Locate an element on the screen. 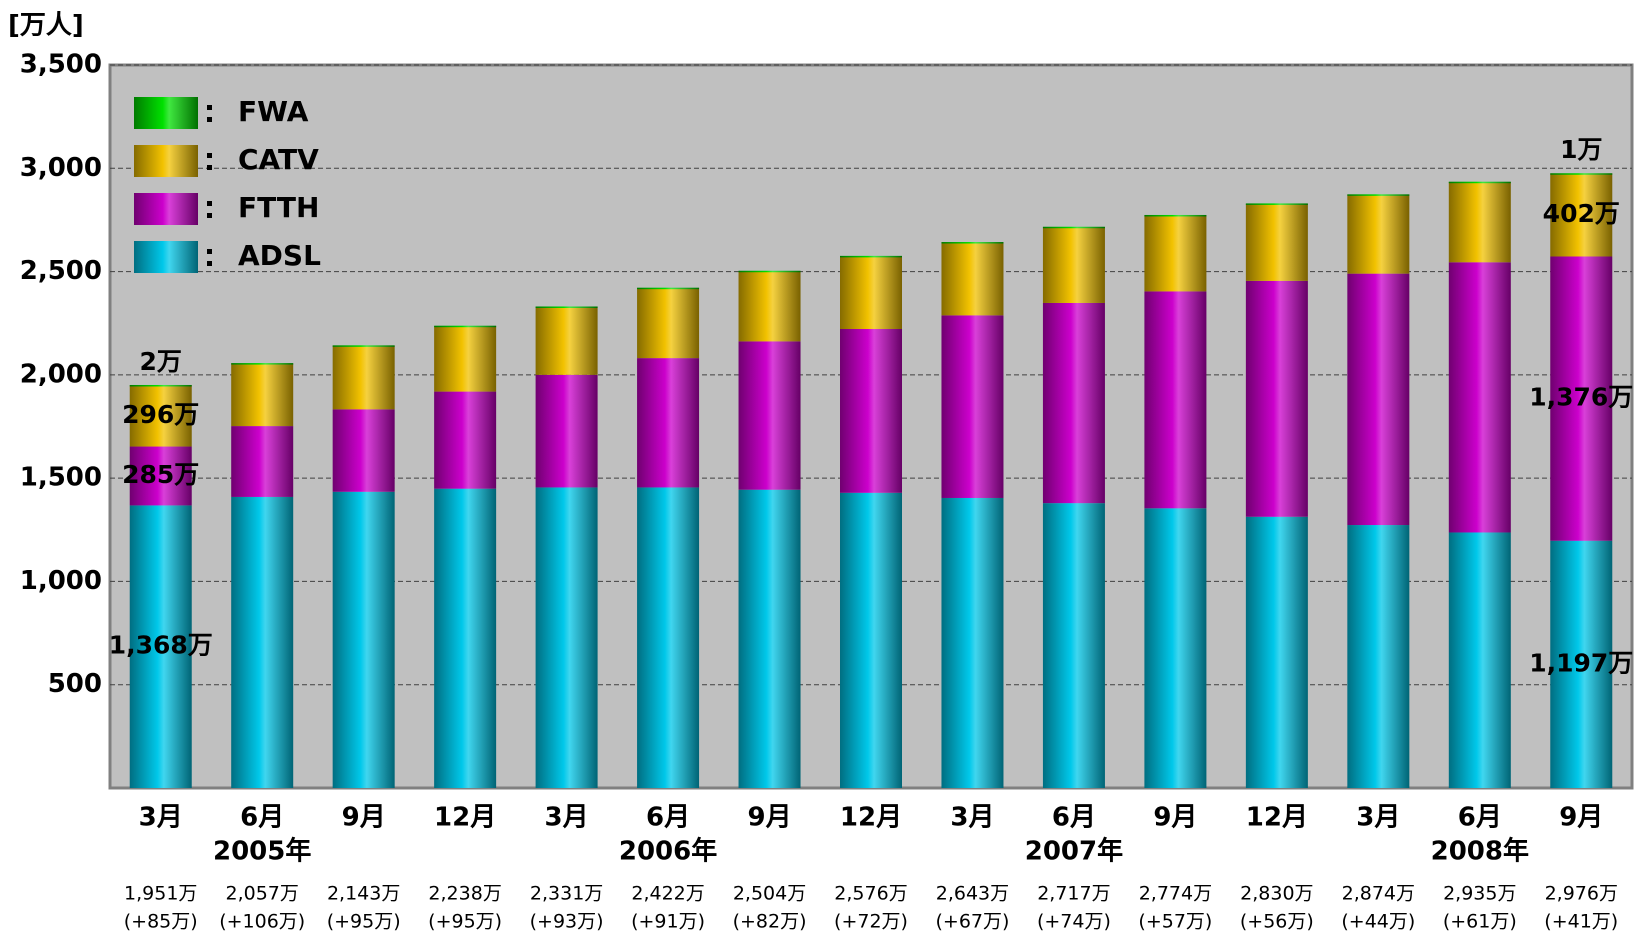 The height and width of the screenshot is (934, 1635). y-tick-label: 500 is located at coordinates (75, 684).